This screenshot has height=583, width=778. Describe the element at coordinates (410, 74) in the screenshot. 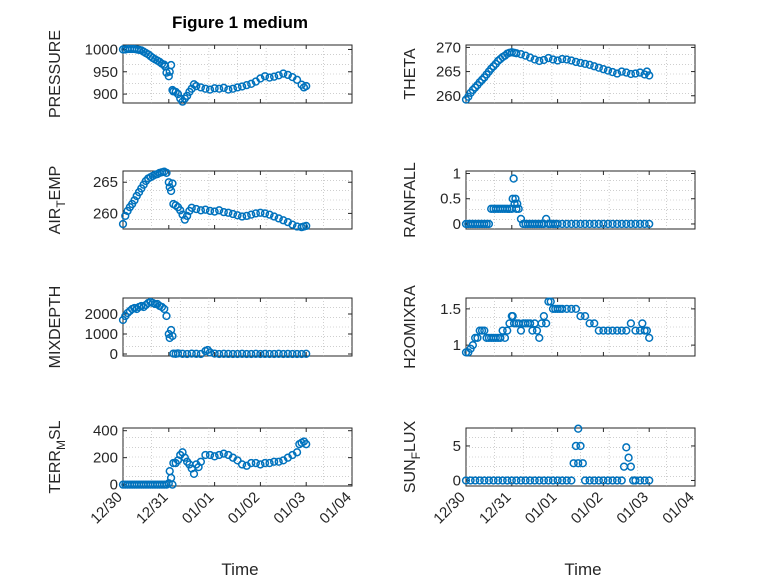

I see `ylabel-theta: THETA` at that location.